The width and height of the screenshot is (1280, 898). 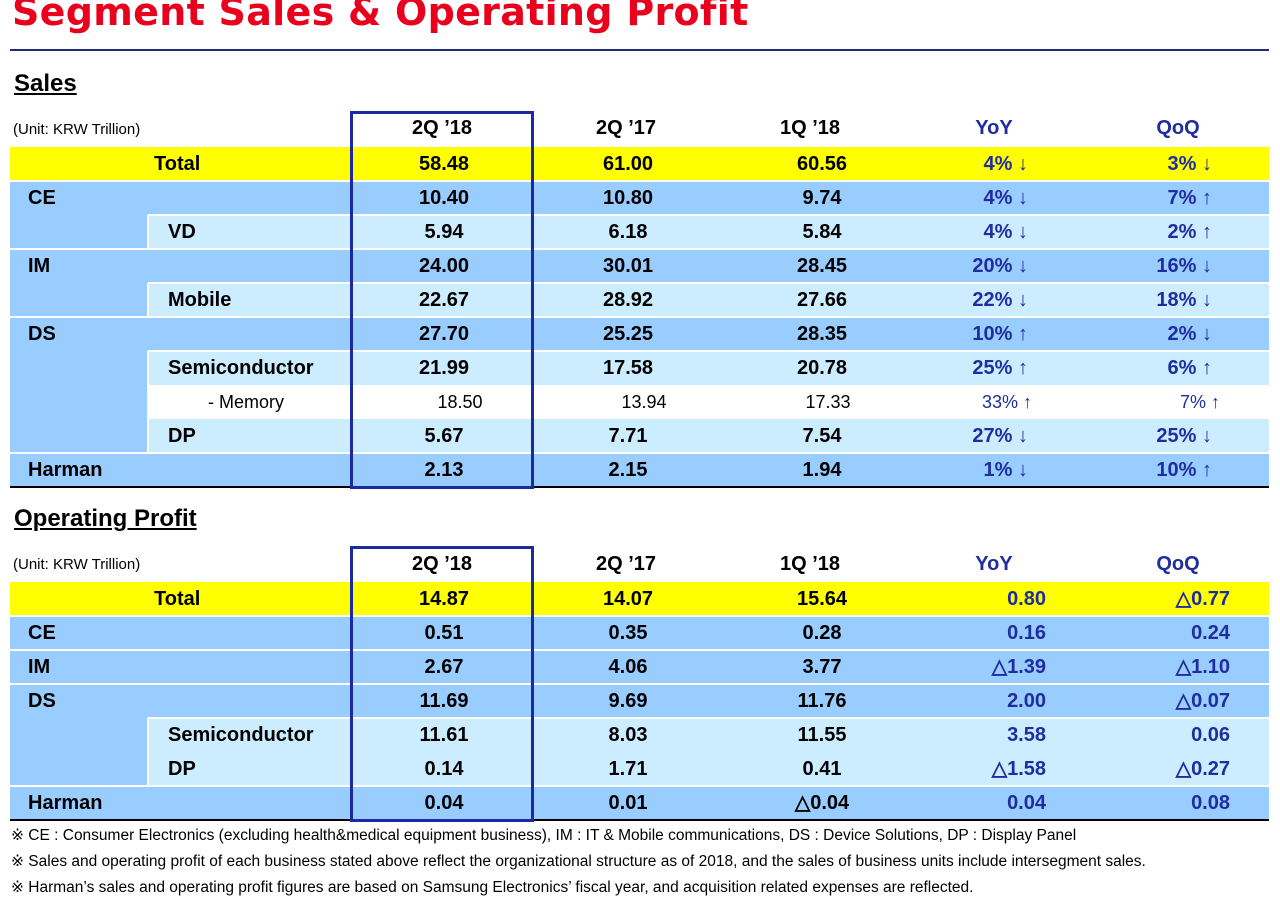 What do you see at coordinates (444, 701) in the screenshot?
I see `value-2q18: 11.69` at bounding box center [444, 701].